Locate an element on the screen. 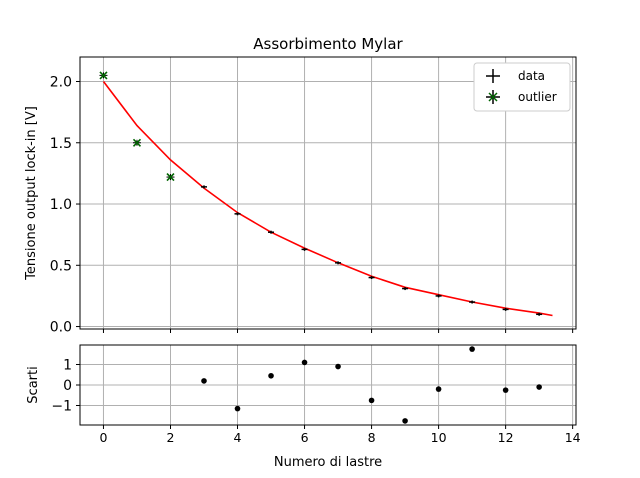 This screenshot has height=478, width=640. residual-xtick-label: 6 is located at coordinates (305, 437).